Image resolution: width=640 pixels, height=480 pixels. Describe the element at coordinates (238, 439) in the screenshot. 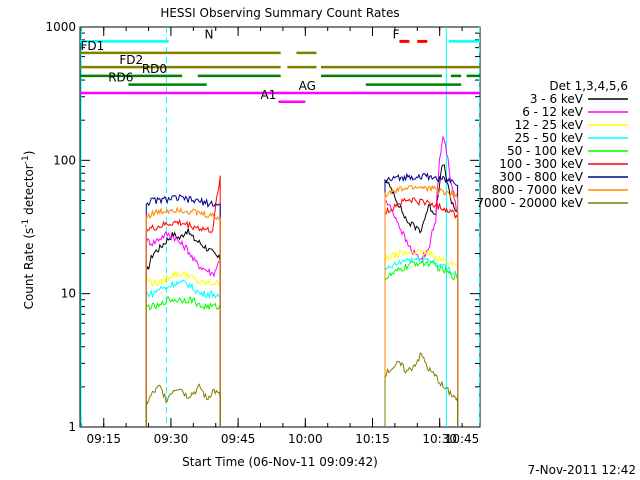

I see `x-tick-label: 09:45` at that location.